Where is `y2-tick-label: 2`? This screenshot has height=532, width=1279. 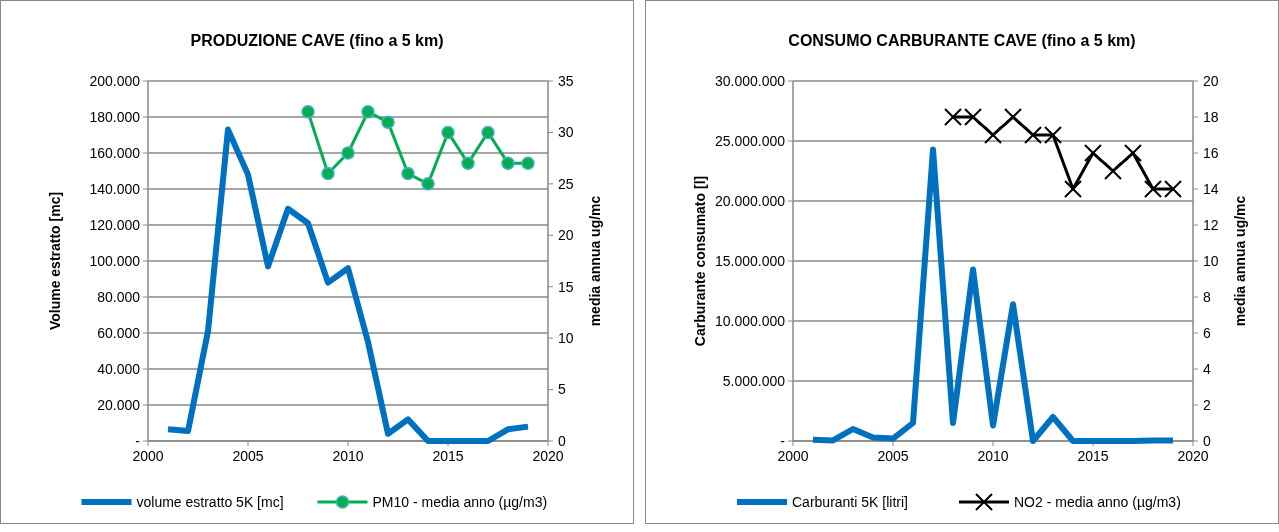
y2-tick-label: 2 is located at coordinates (1207, 404).